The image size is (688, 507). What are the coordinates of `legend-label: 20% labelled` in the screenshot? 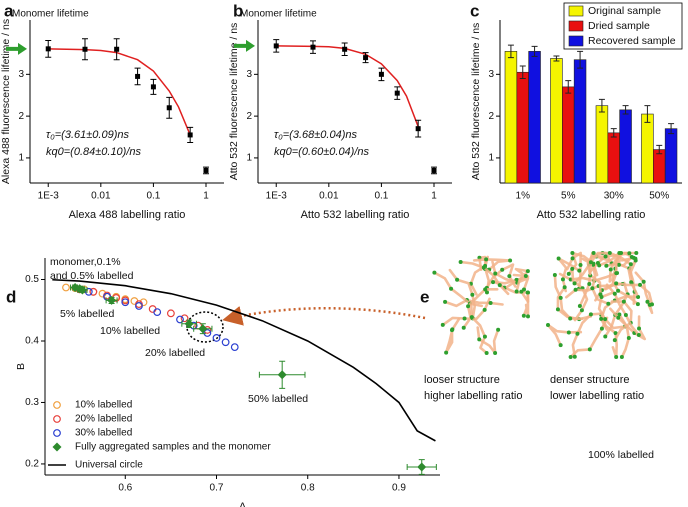 It's located at (103, 419).